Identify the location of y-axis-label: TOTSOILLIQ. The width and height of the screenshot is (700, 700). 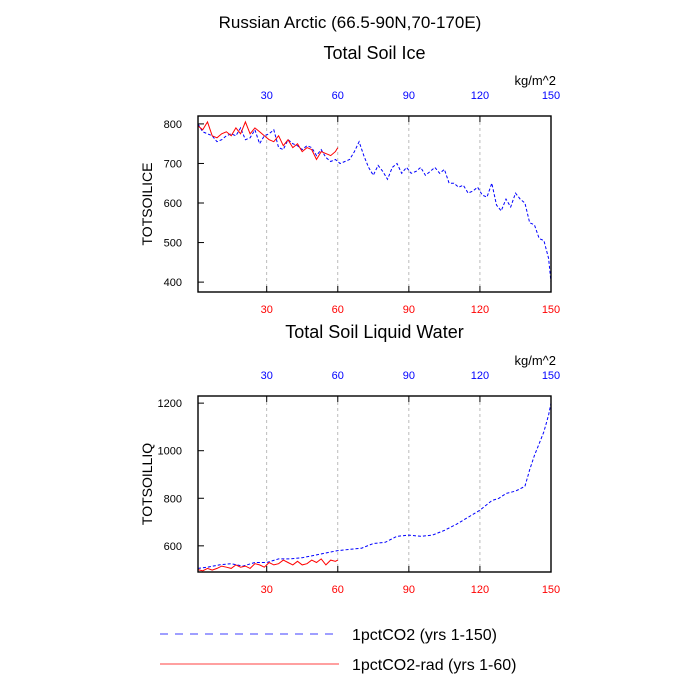
(147, 484).